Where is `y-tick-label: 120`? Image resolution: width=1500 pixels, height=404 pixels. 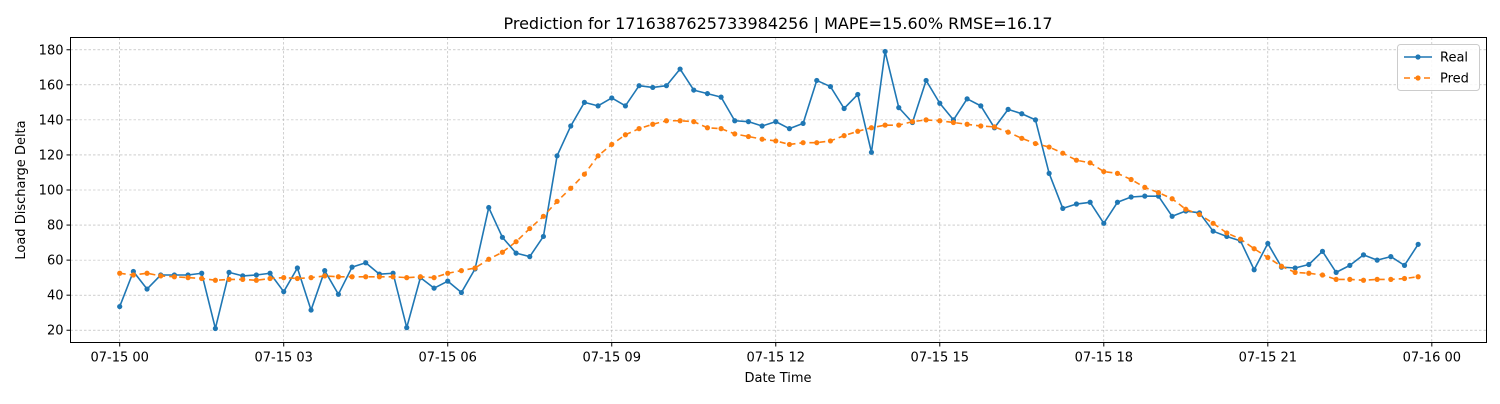 y-tick-label: 120 is located at coordinates (51, 155).